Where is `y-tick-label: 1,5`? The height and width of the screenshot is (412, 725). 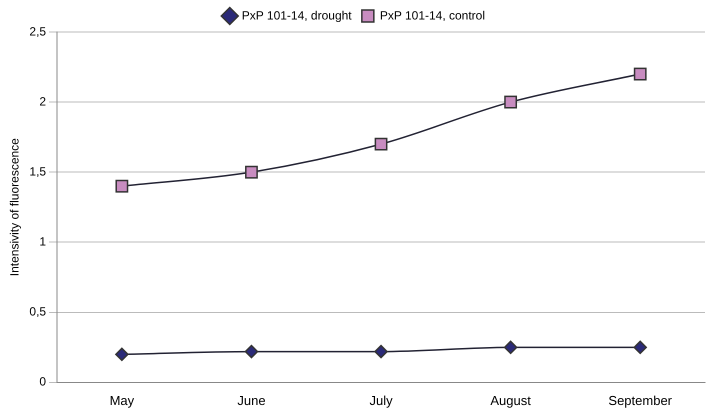 y-tick-label: 1,5 is located at coordinates (37, 171).